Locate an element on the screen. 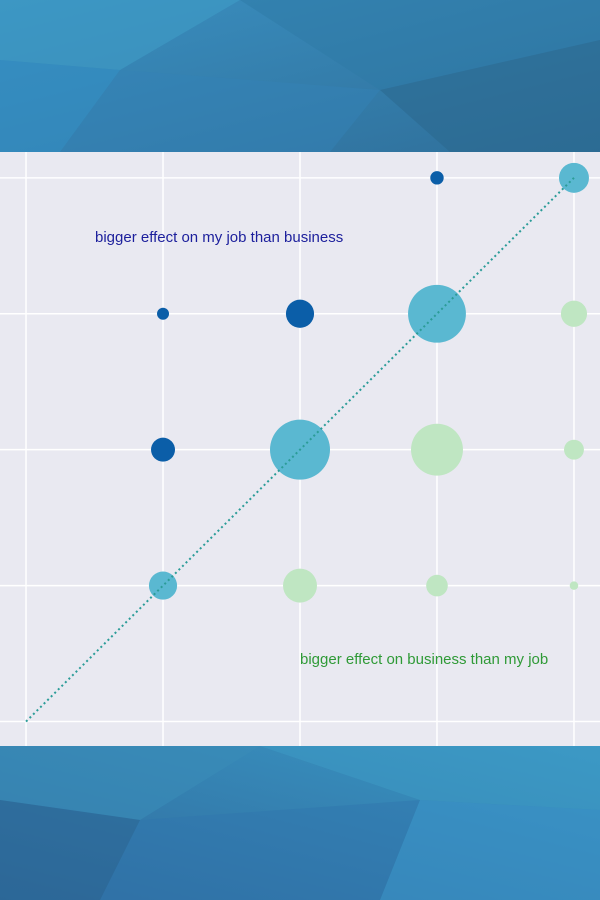 This screenshot has height=900, width=600. annotation: bigger effect on business than my job is located at coordinates (424, 659).